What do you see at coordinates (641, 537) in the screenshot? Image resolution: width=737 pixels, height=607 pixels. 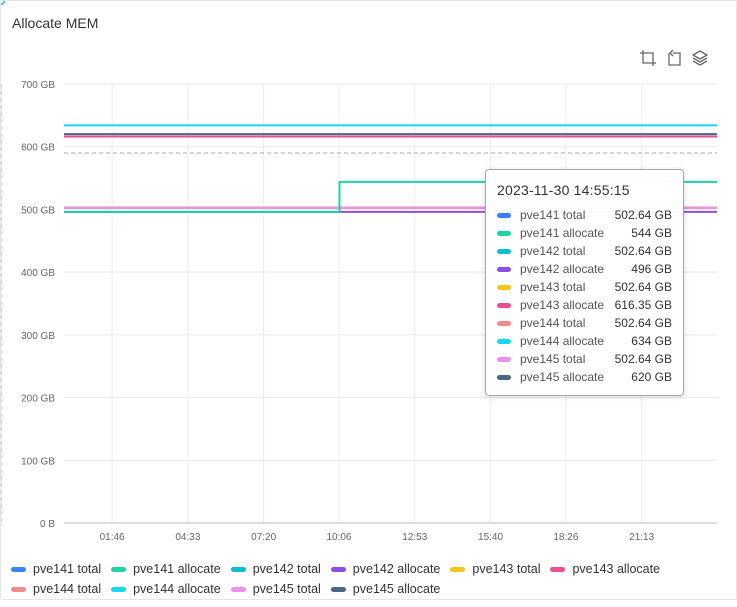 I see `x-tick-label: 21:13` at bounding box center [641, 537].